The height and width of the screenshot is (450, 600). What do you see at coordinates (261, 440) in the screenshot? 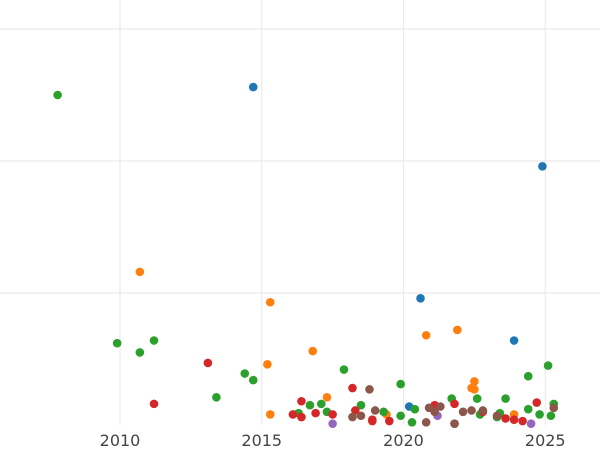
I see `x-tick-label-2015: 2015` at bounding box center [261, 440].